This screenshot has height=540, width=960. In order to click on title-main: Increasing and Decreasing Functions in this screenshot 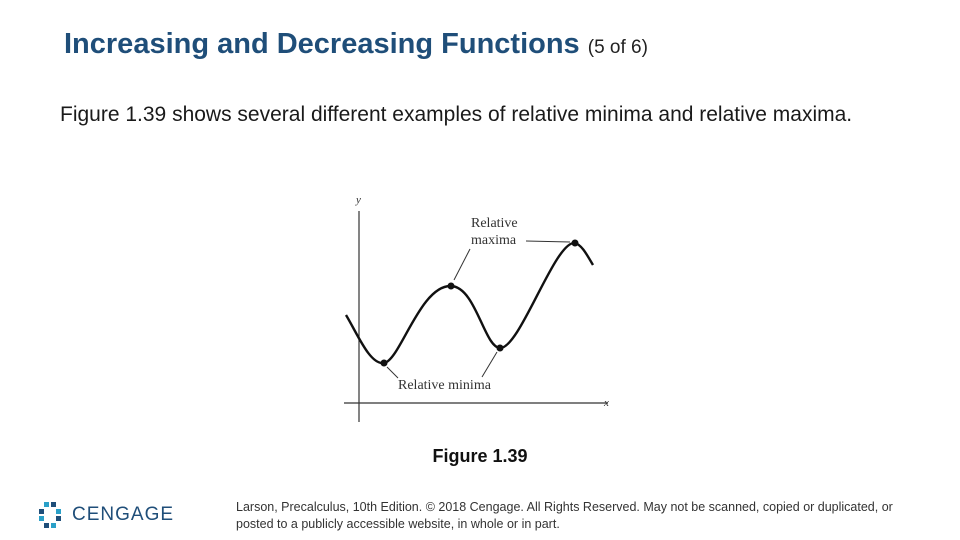, I will do `click(322, 44)`.